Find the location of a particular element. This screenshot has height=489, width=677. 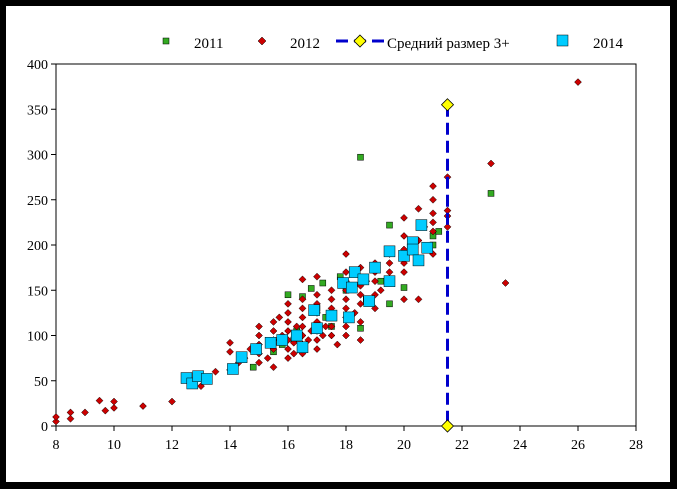

x-tick-label: 26 is located at coordinates (578, 445).